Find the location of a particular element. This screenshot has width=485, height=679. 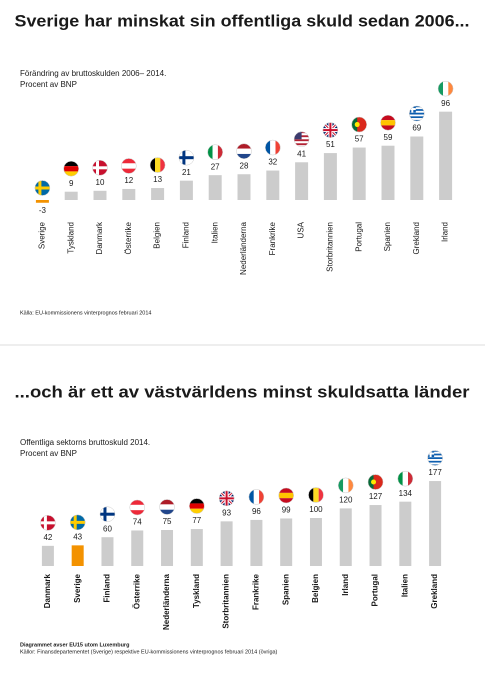

value-label: 93 is located at coordinates (226, 512).